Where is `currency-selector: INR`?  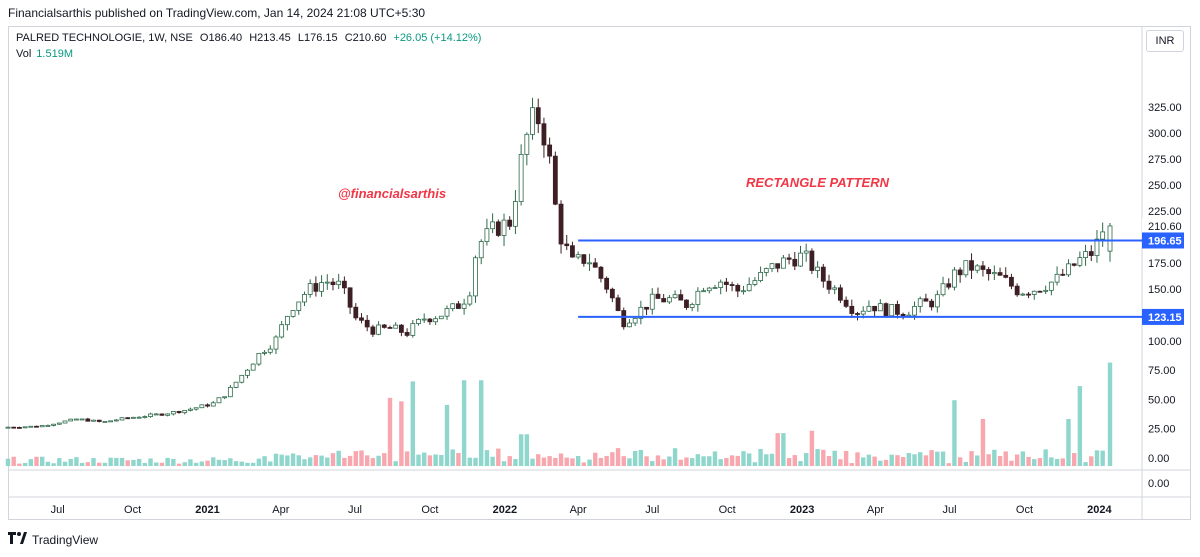
currency-selector: INR is located at coordinates (1165, 41).